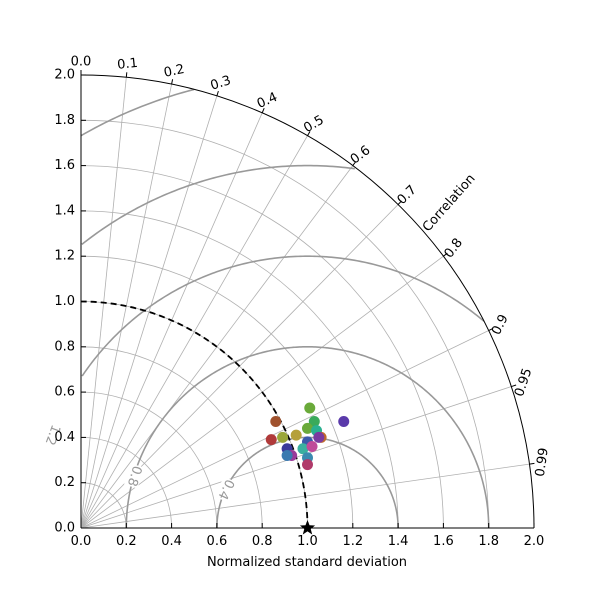 The width and height of the screenshot is (600, 600). I want to click on y-tick-label: 0.4, so click(64, 437).